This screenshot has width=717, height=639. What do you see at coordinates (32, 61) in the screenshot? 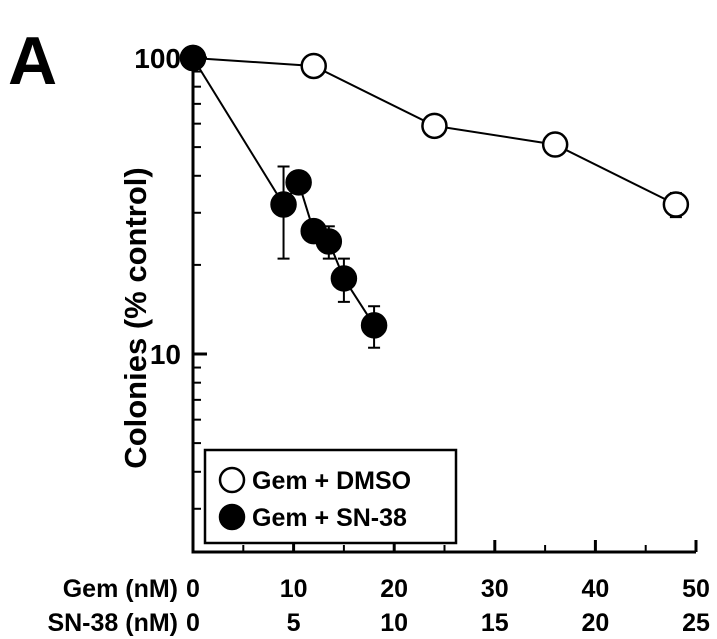
I see `panel-label: A` at bounding box center [32, 61].